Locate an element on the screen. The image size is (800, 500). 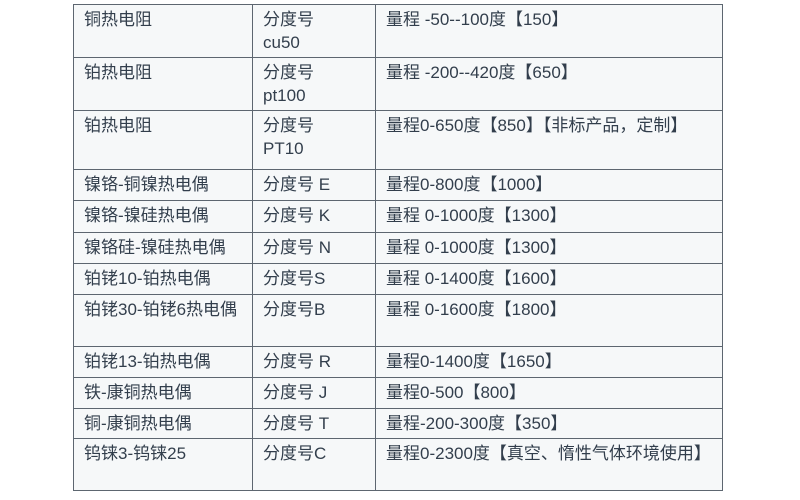
table-row: 镍铬-铜镍热电偶 分度号 E 量程0-800度【1000】 is located at coordinates (398, 185).